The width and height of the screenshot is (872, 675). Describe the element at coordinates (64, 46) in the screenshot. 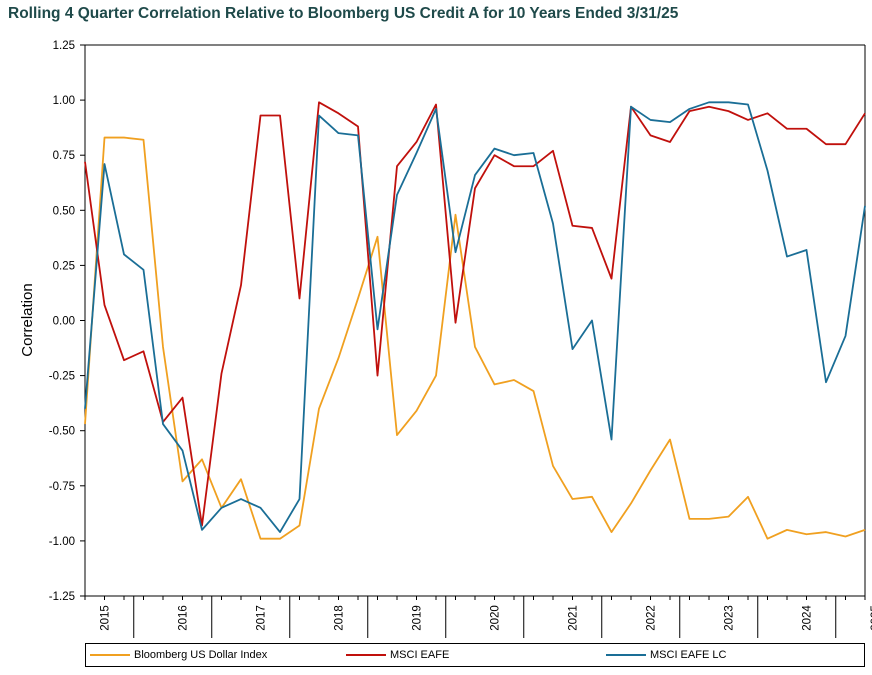

I see `y-tick-label: 1.25` at that location.